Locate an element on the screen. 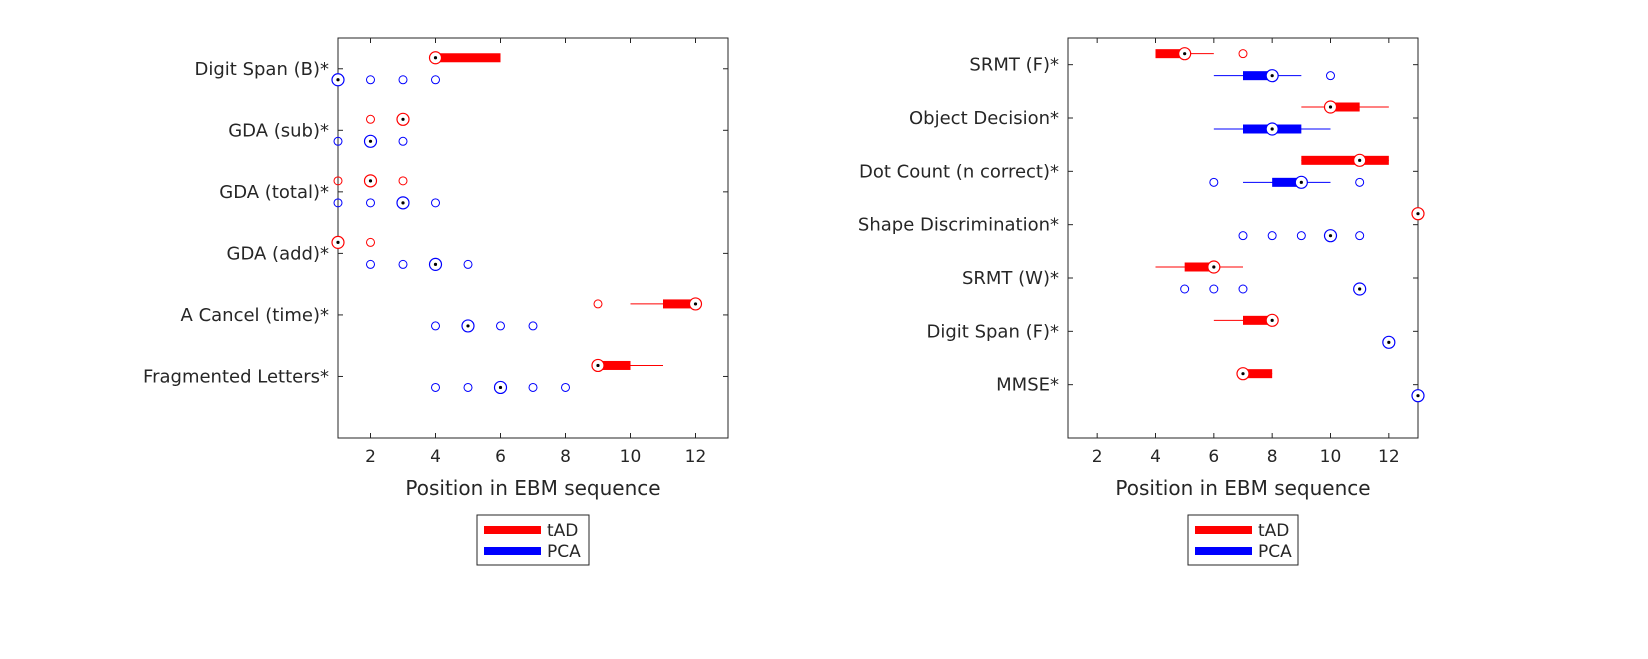  y-tick-label: Digit Span (B)* is located at coordinates (262, 69).